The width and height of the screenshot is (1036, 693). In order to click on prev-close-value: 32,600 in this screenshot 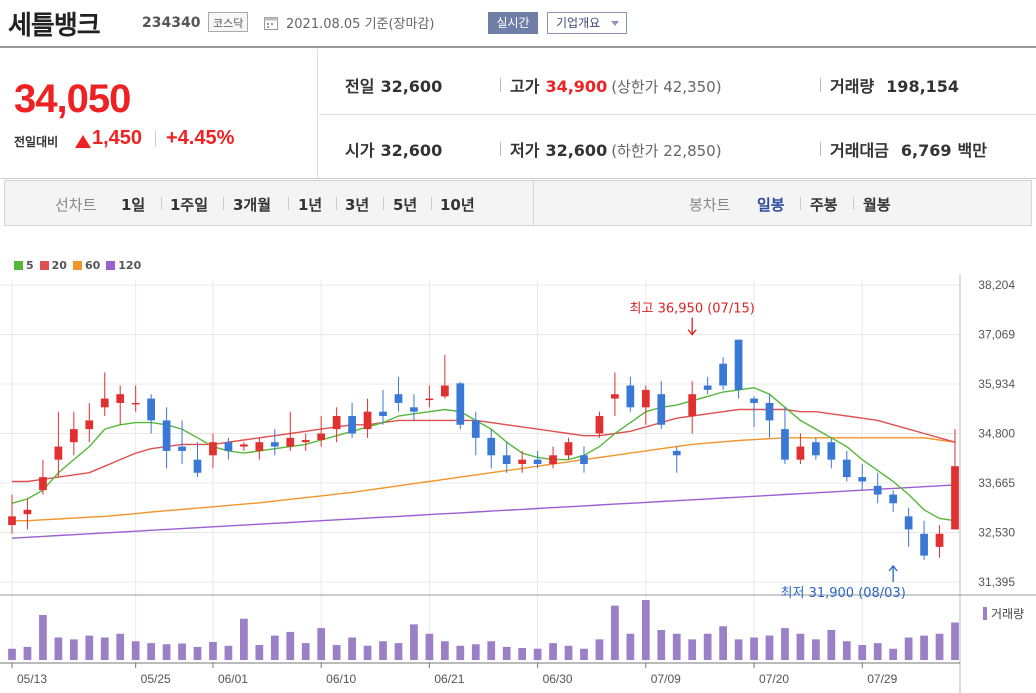, I will do `click(411, 86)`.